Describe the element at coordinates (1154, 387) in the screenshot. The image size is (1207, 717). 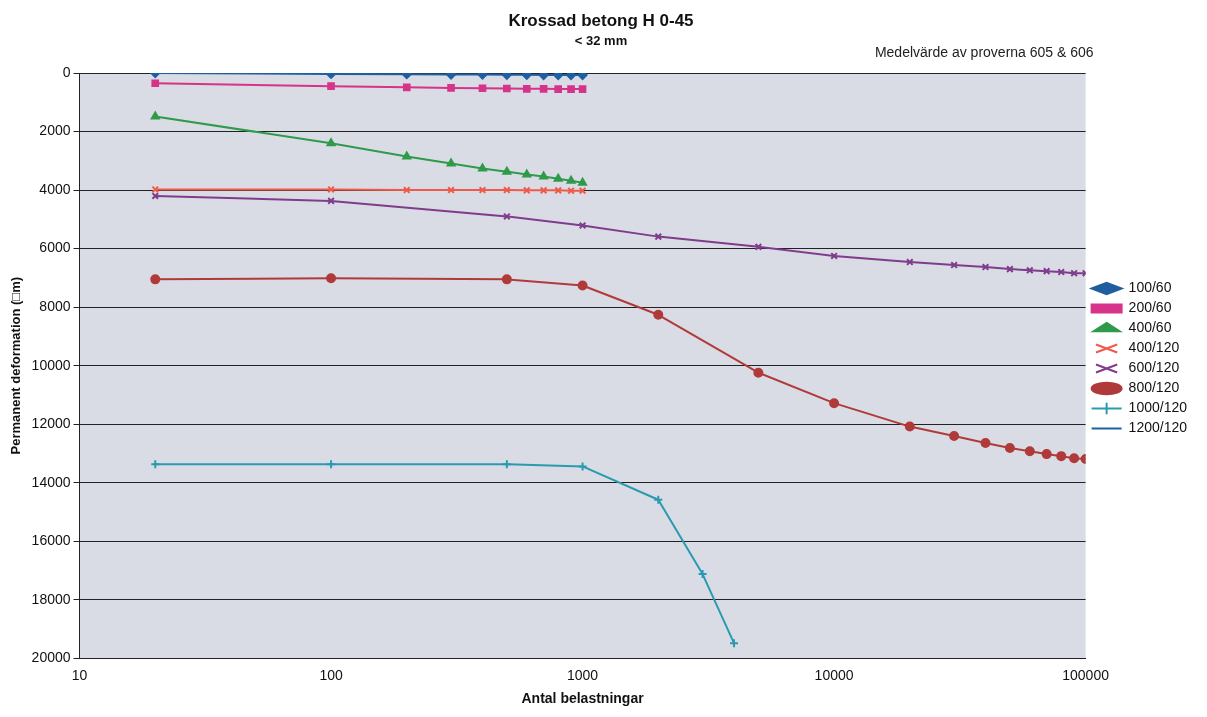
I see `legend-label: 800/120` at that location.